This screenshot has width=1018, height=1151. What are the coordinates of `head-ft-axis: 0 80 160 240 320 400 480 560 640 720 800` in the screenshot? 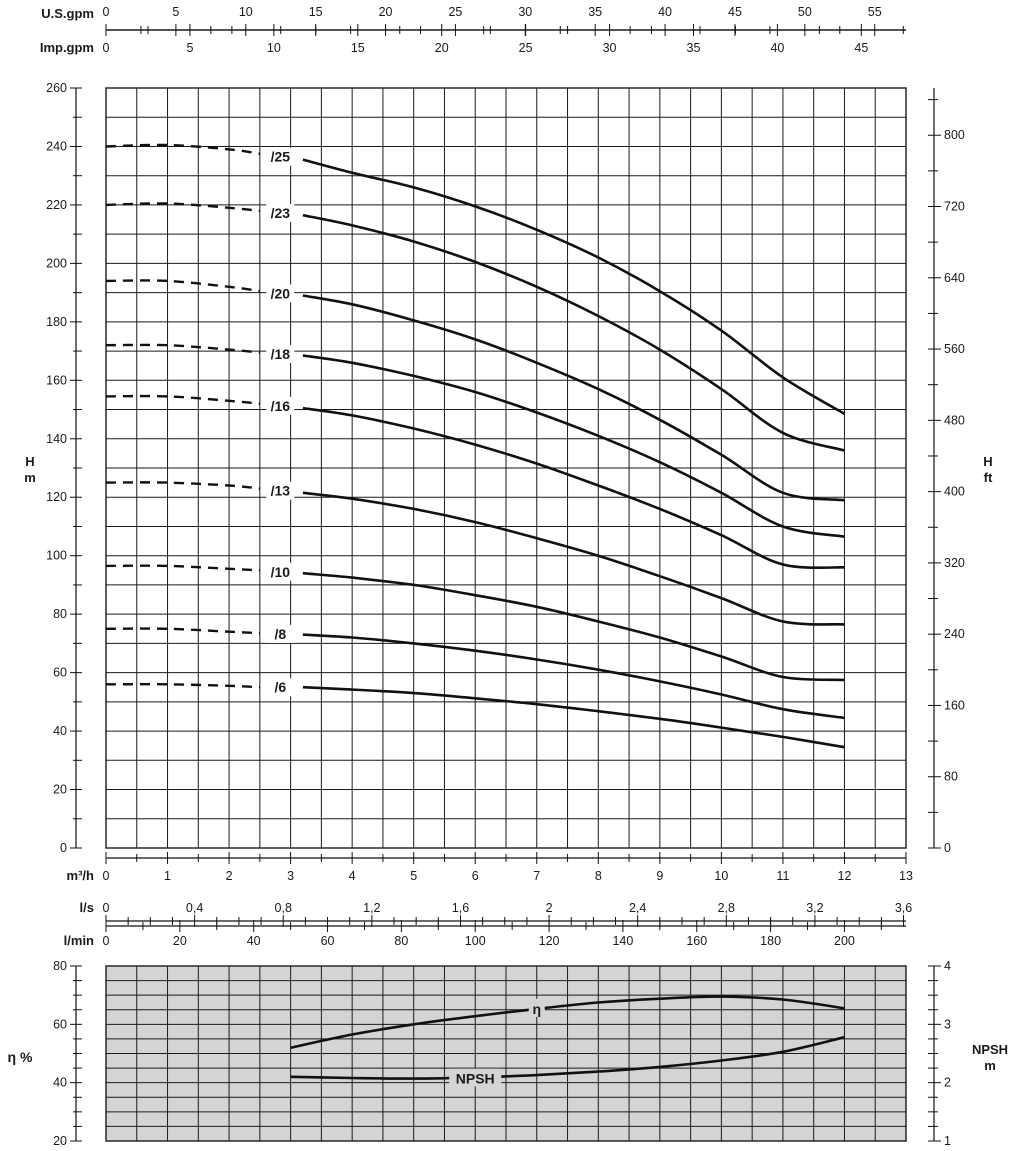 It's located at (946, 471).